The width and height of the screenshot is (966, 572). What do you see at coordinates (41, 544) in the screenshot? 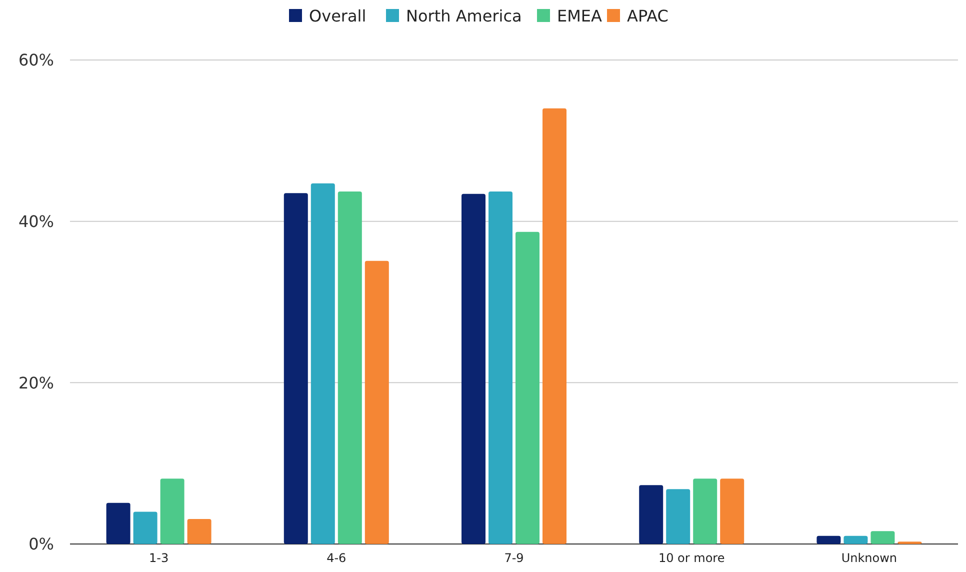
I see `y-tick-label: 0%` at bounding box center [41, 544].